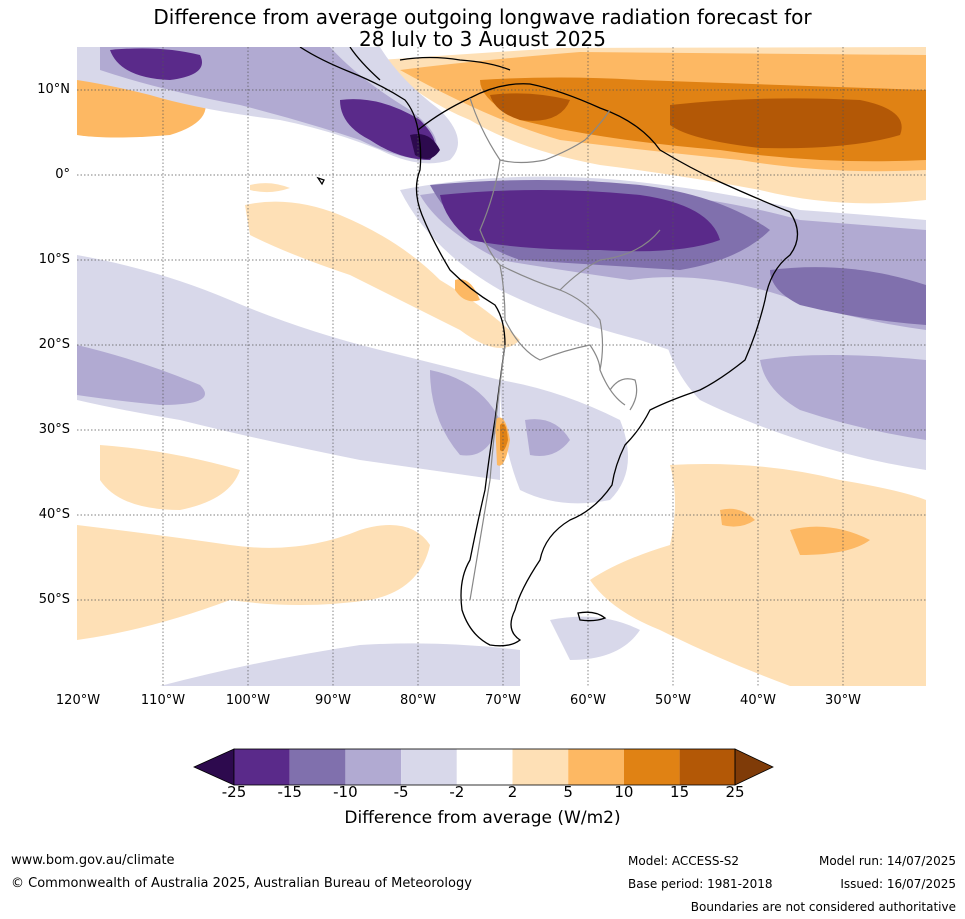 The height and width of the screenshot is (919, 965). What do you see at coordinates (93, 860) in the screenshot?
I see `website-link: www.bom.gov.au/climate` at bounding box center [93, 860].